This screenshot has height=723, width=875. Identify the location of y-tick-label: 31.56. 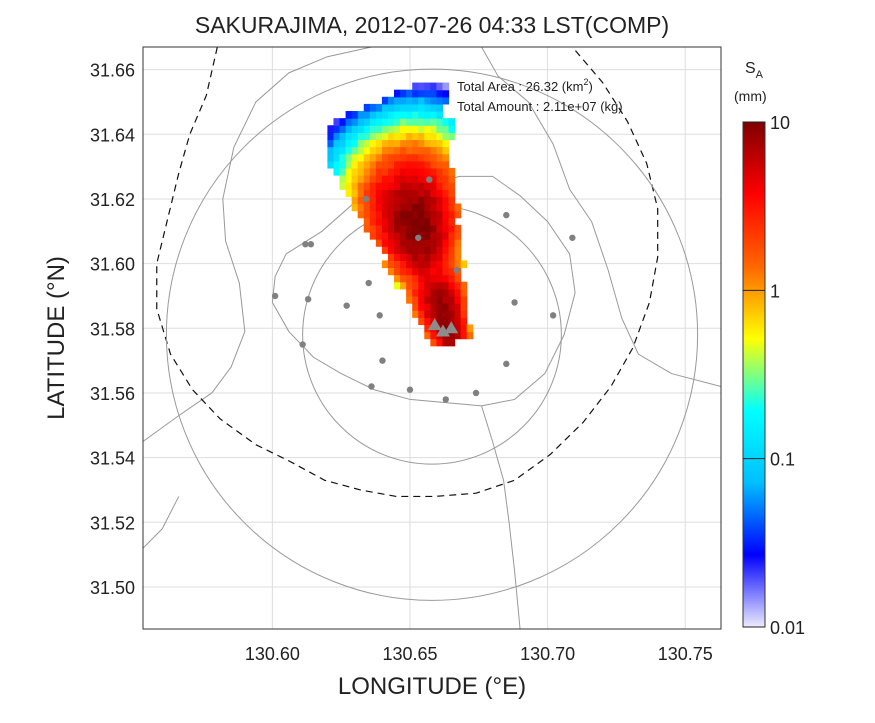
(112, 394).